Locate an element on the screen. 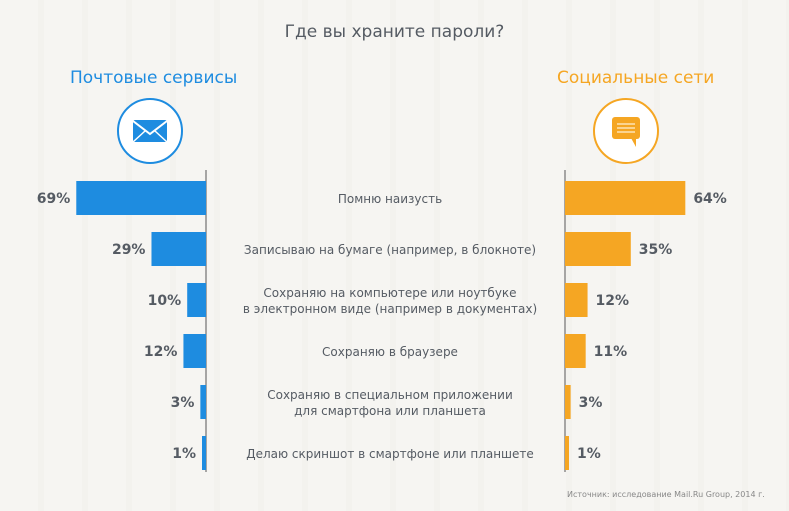 The width and height of the screenshot is (789, 511). value-label-mail-2: 10% is located at coordinates (165, 301).